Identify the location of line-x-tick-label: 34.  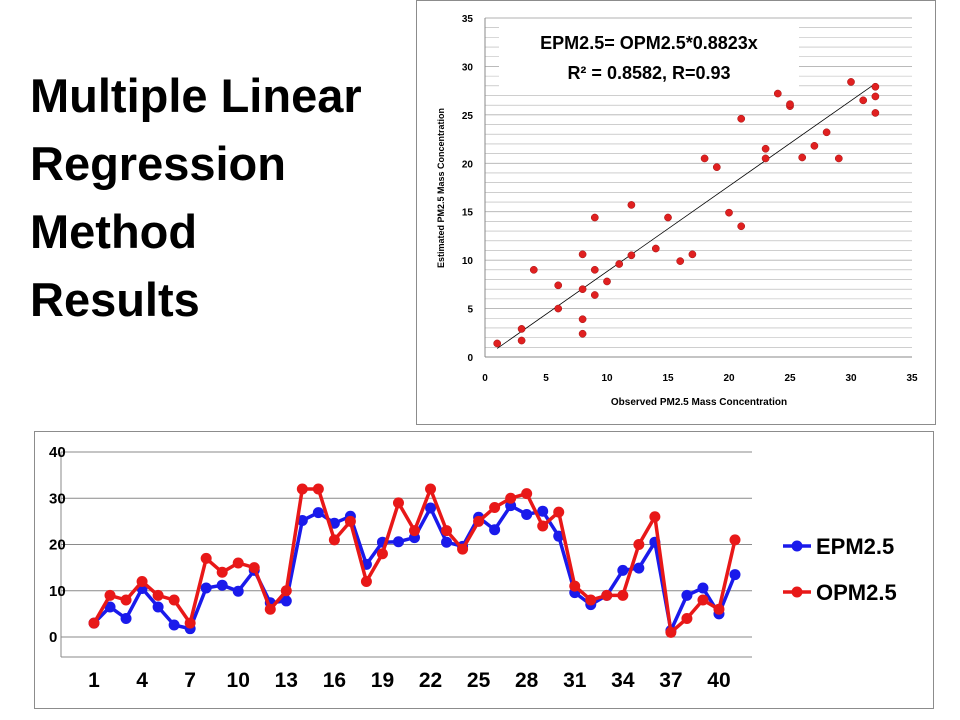
(623, 680).